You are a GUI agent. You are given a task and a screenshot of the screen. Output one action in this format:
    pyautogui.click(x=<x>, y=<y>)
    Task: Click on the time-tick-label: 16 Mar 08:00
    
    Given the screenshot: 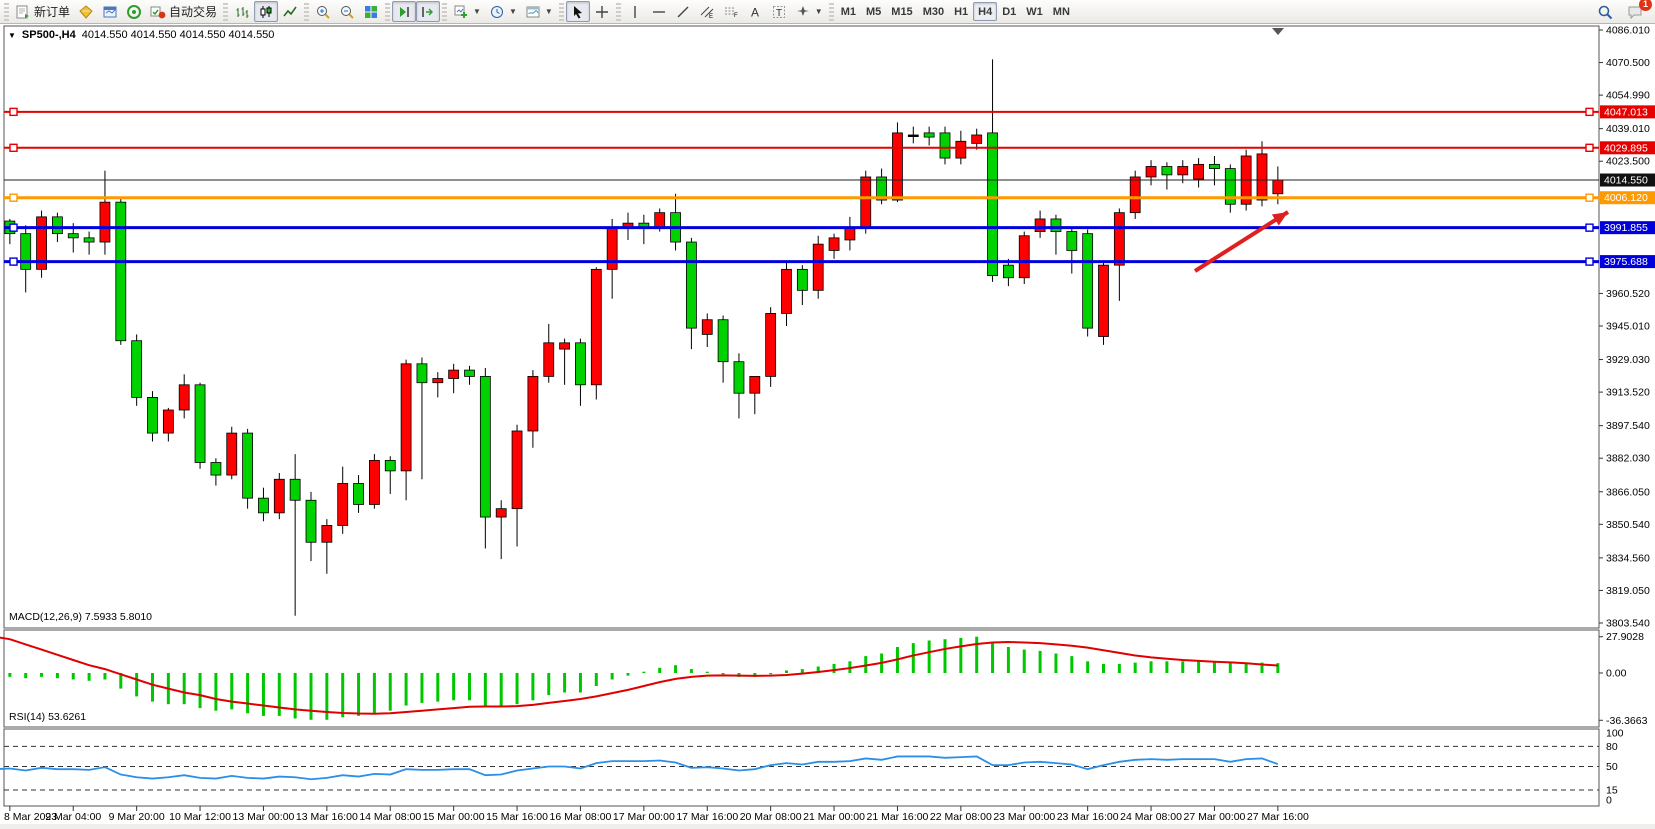 What is the action you would take?
    pyautogui.click(x=581, y=817)
    